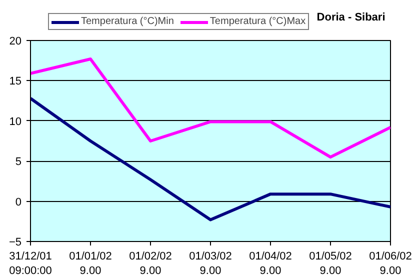 This screenshot has height=279, width=412. What do you see at coordinates (390, 263) in the screenshot?
I see `x-tick-label: 01/06/02 9.00` at bounding box center [390, 263].